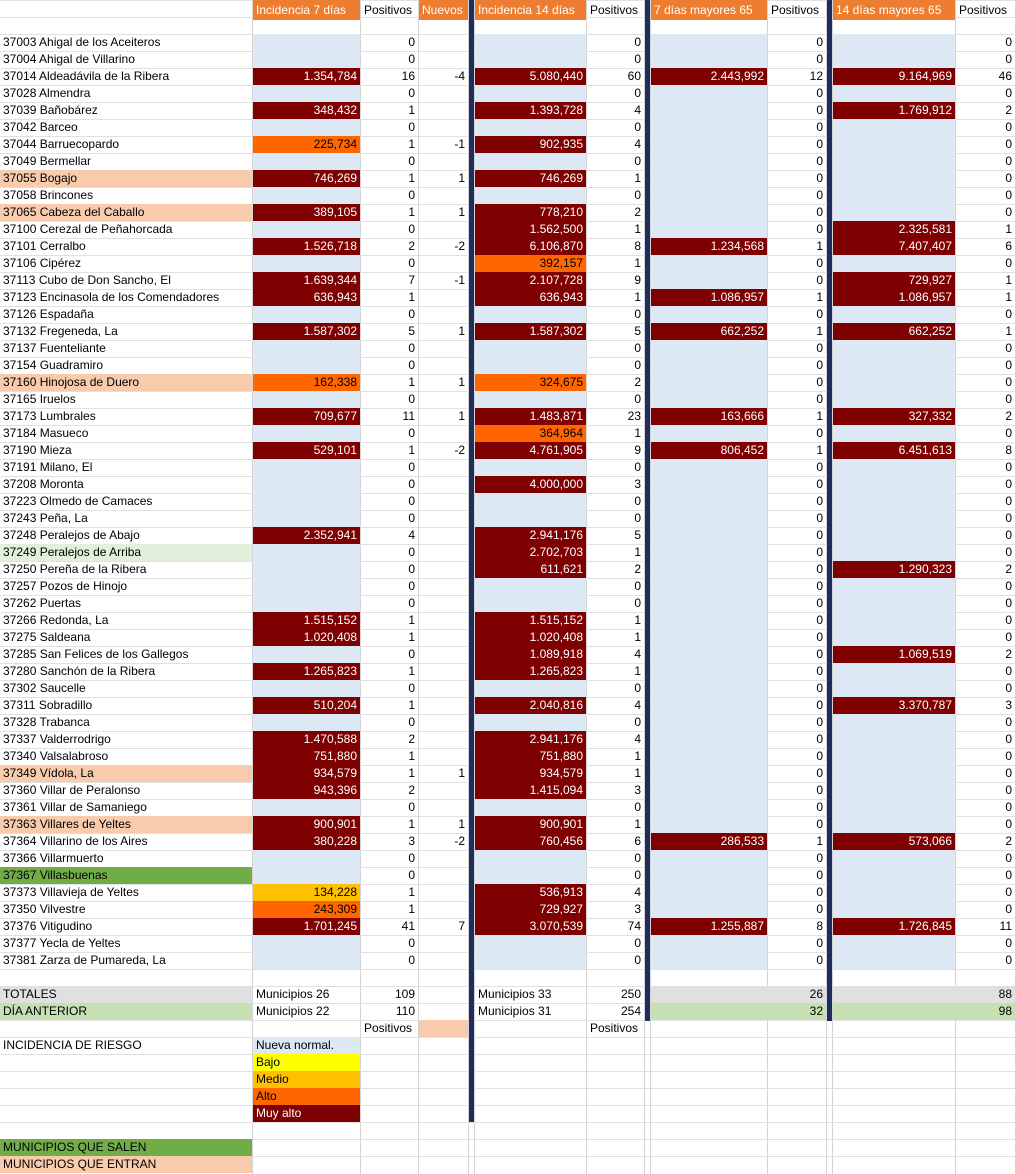 The image size is (1015, 1174). What do you see at coordinates (1008, 654) in the screenshot?
I see `data-cell-pm14: 2` at bounding box center [1008, 654].